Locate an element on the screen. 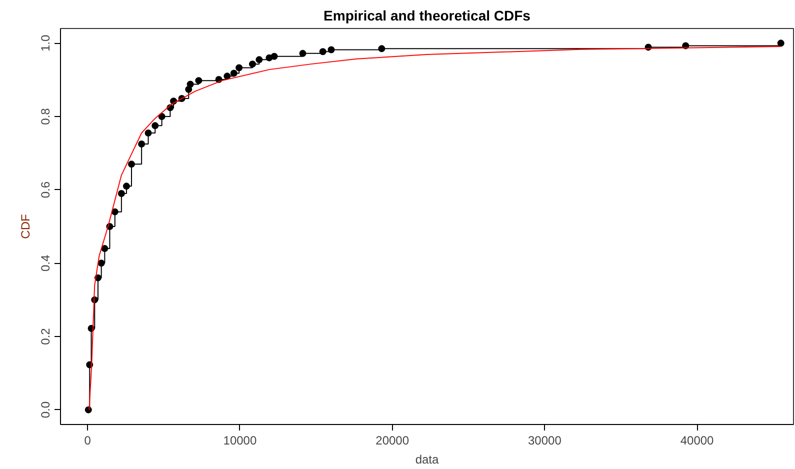 The image size is (795, 469). x-tick-label: 20000 is located at coordinates (393, 441).